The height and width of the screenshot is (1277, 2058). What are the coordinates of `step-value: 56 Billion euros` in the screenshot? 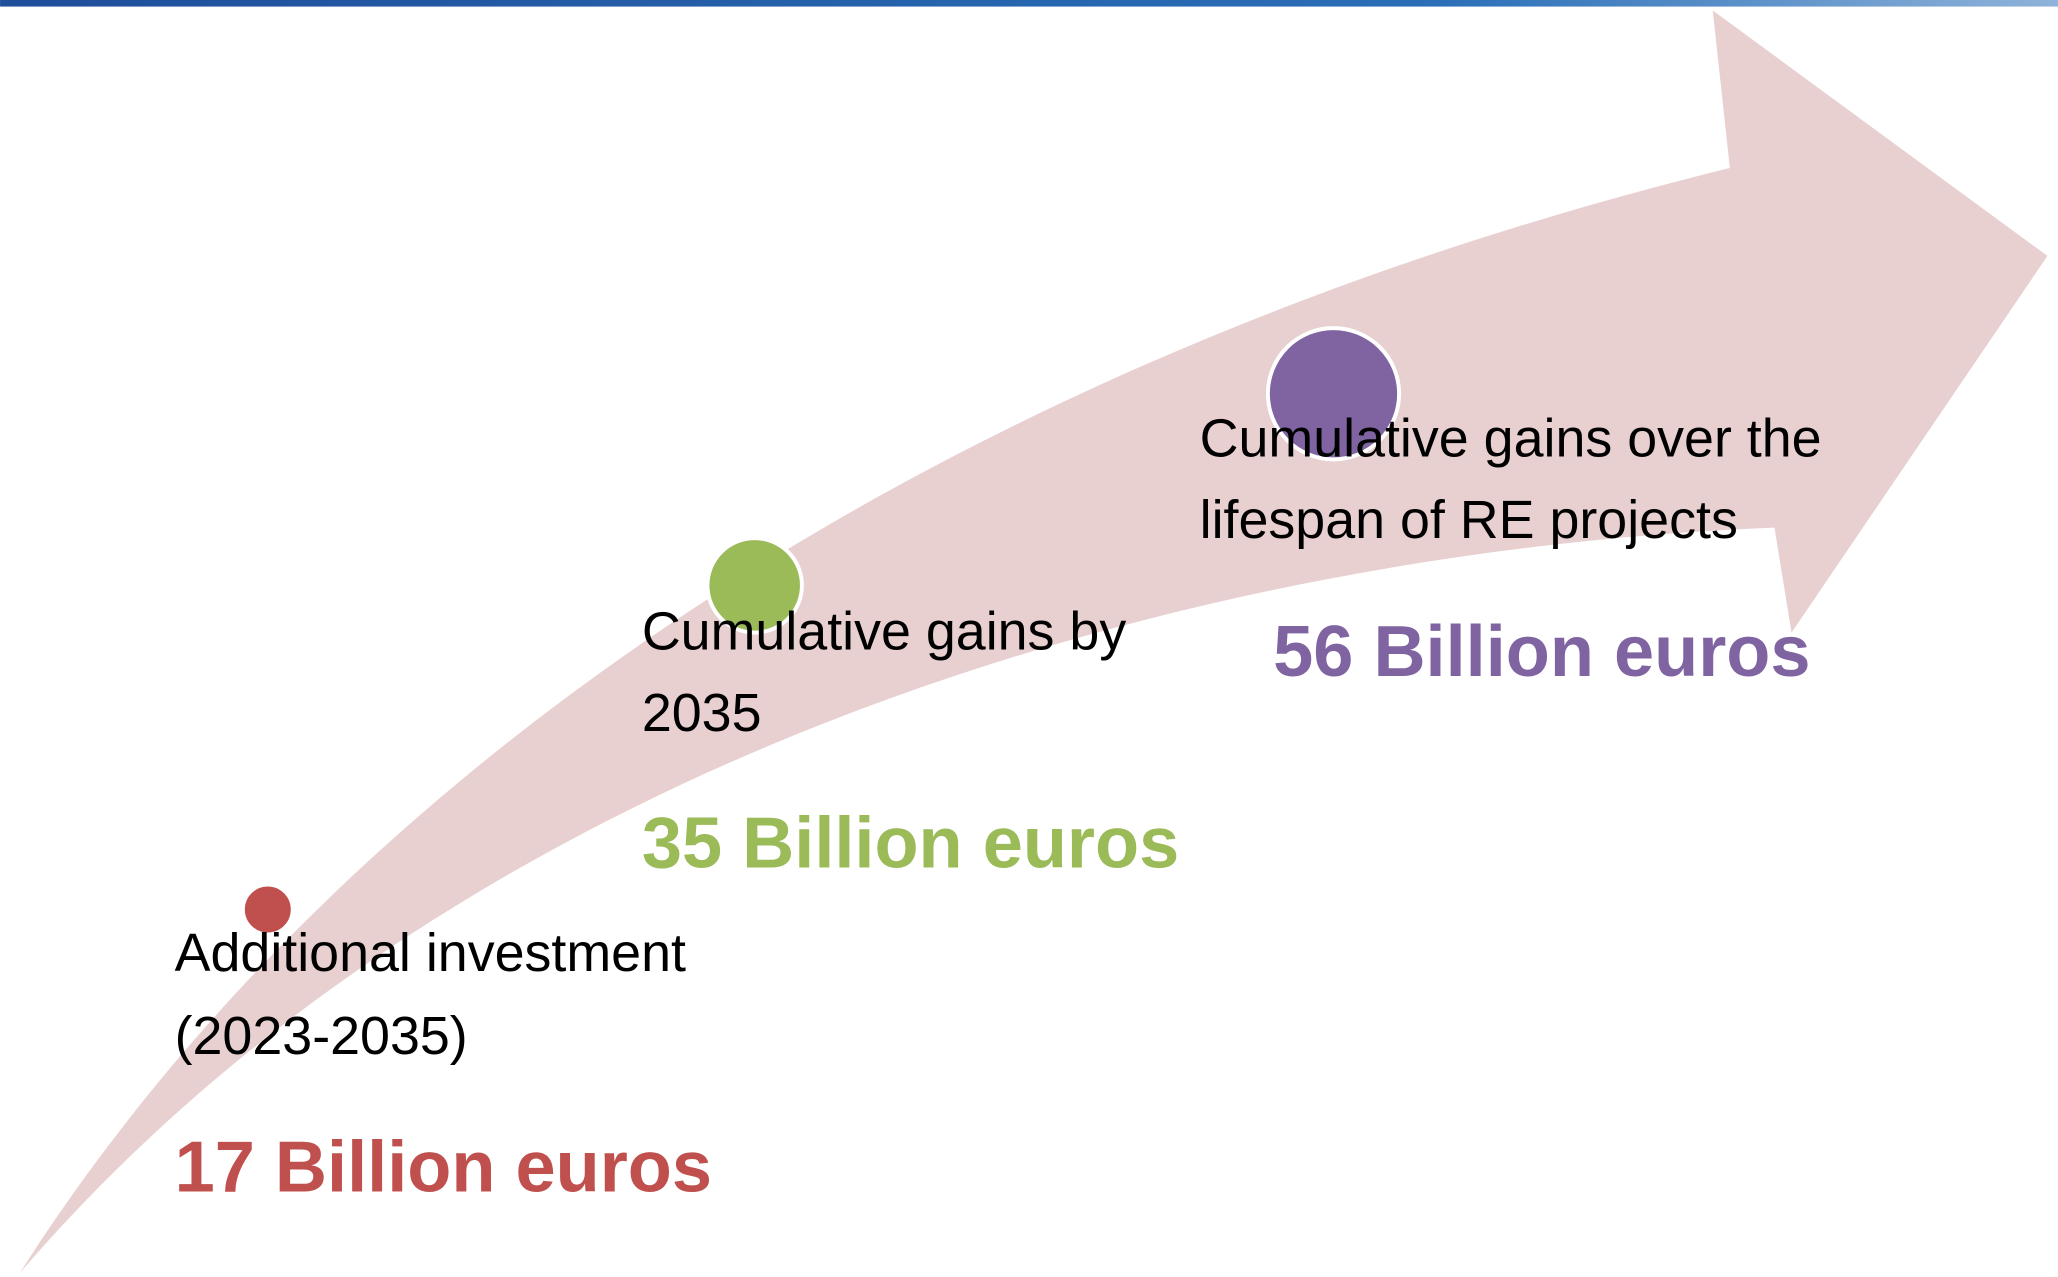 It's located at (1541, 652).